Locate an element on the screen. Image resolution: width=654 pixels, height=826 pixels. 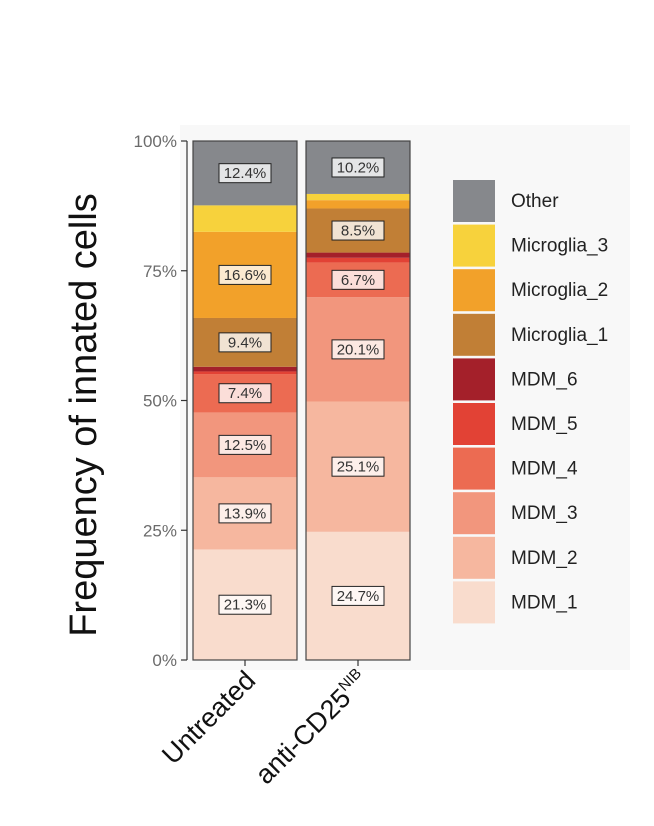
data-label: 25.1% is located at coordinates (358, 466).